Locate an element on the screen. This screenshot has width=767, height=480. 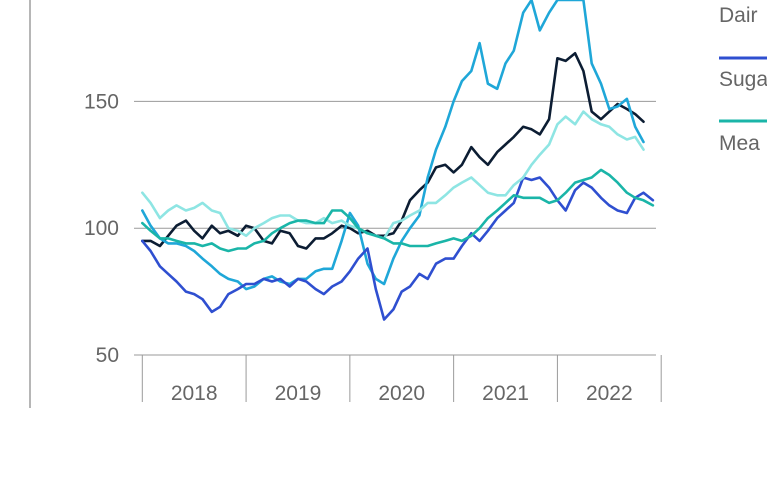
legend-item-suga: Suga is located at coordinates (743, 73).